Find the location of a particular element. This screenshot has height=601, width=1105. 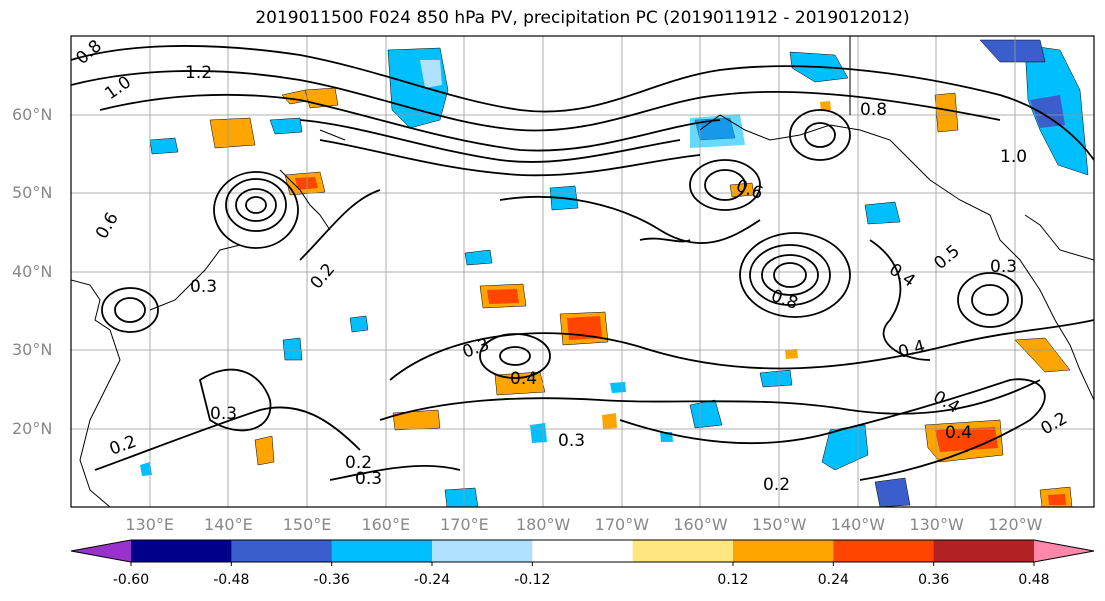

lon-tick-label: 140°E is located at coordinates (228, 524).